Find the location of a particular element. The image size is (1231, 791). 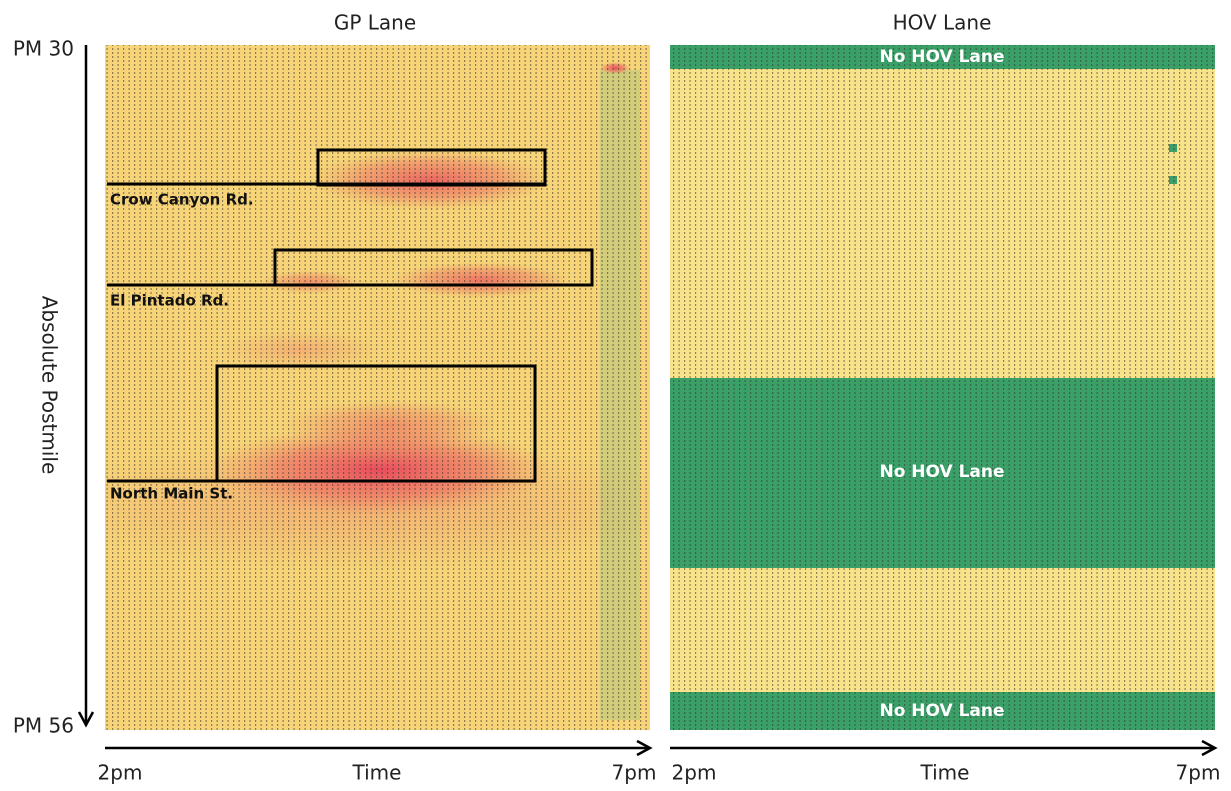

landmark-label: El Pintado Rd. is located at coordinates (169, 301).